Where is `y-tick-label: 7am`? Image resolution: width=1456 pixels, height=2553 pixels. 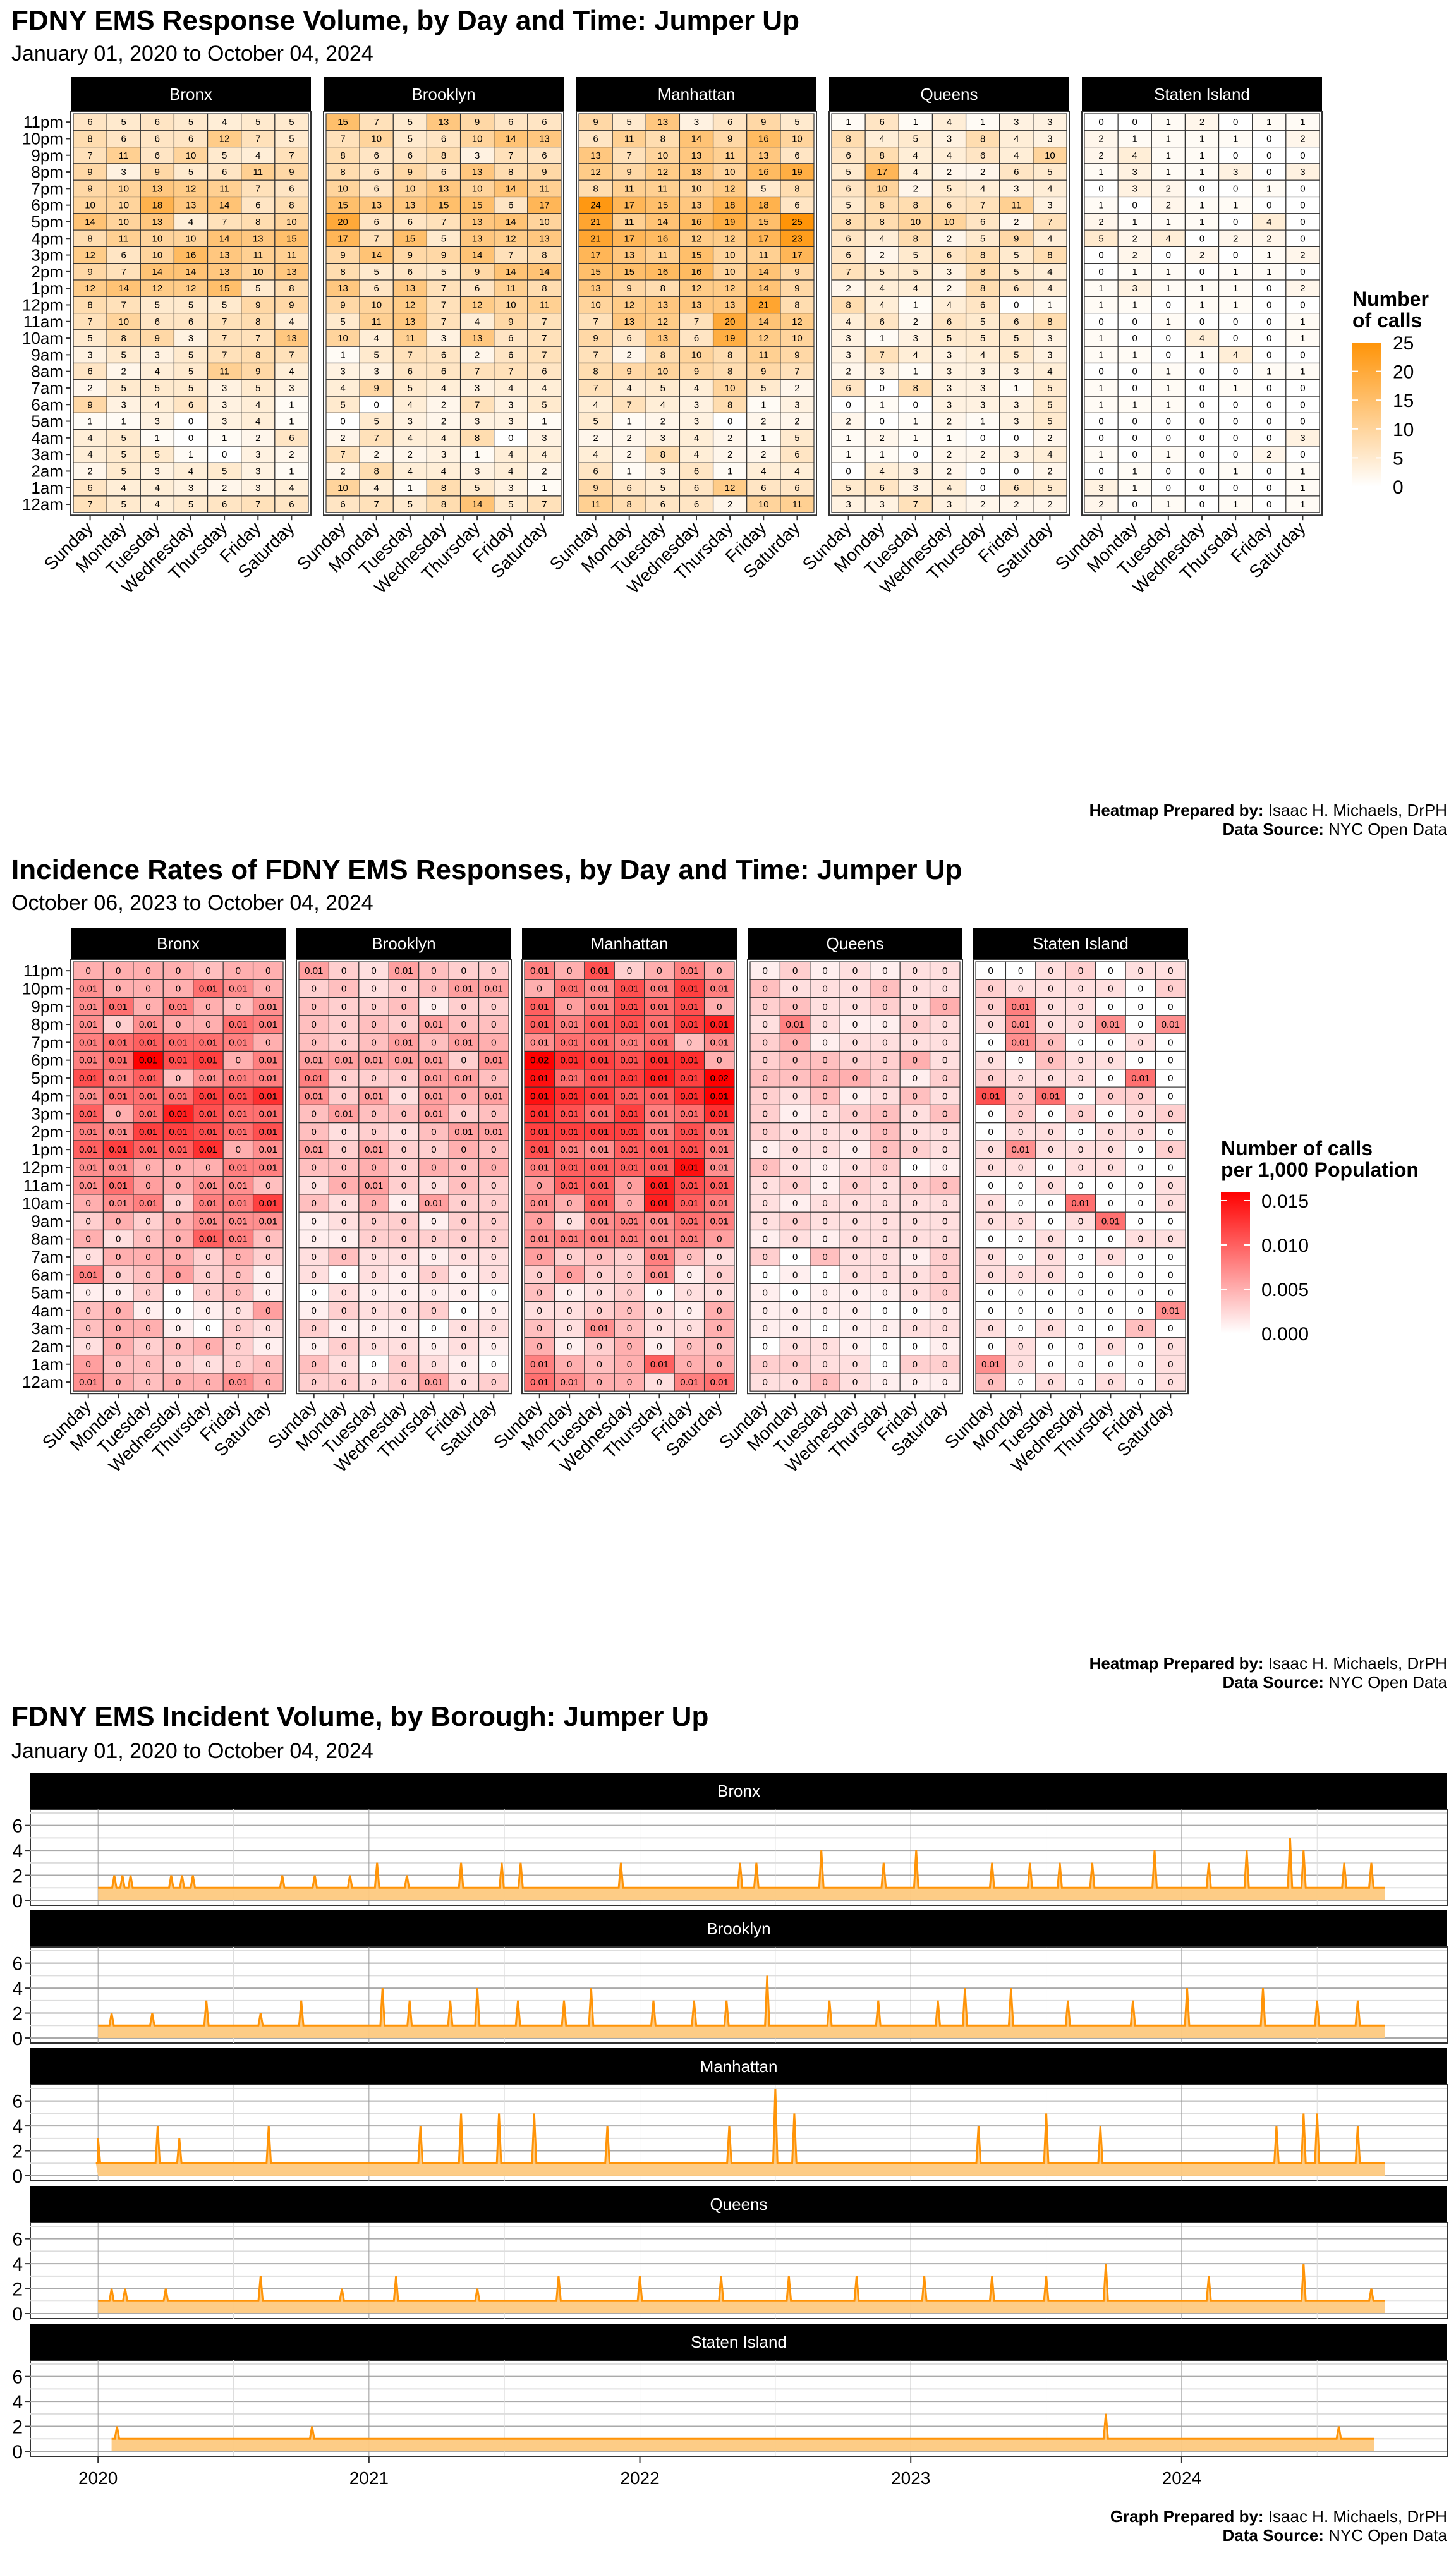 y-tick-label: 7am is located at coordinates (47, 388).